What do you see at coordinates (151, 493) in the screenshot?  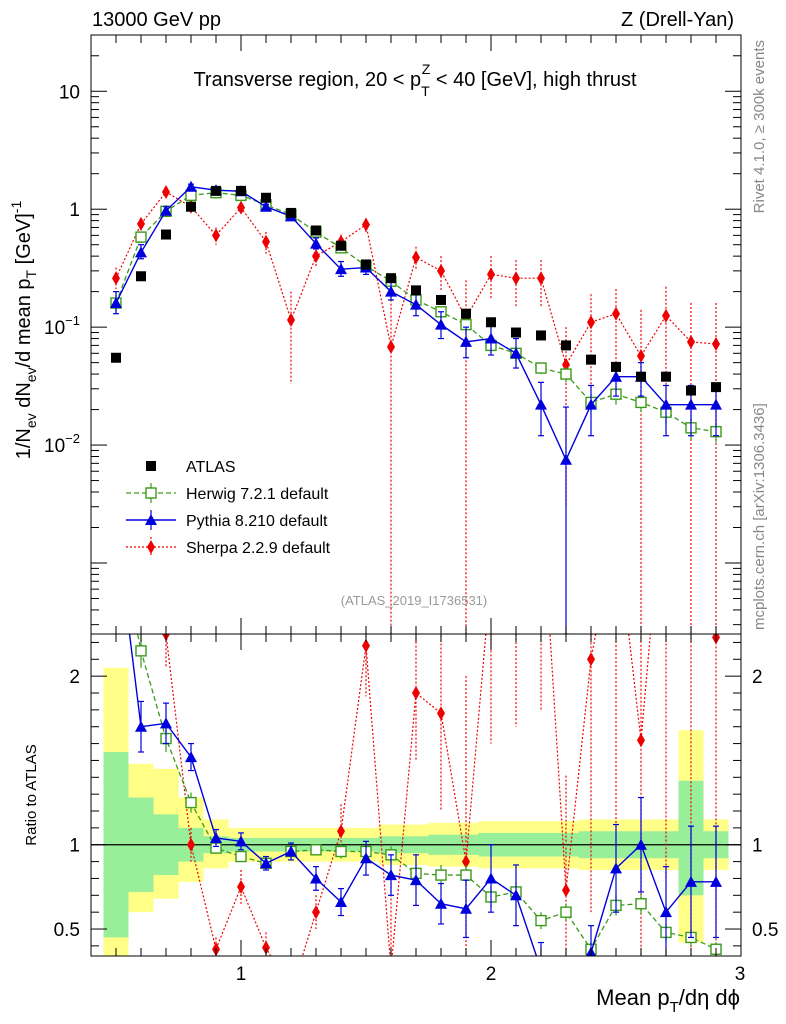 I see `legend-marker-herwig` at bounding box center [151, 493].